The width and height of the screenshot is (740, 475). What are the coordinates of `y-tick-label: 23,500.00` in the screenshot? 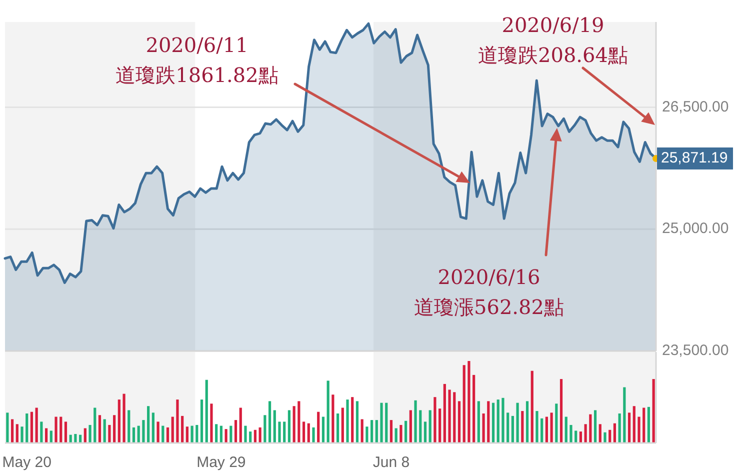 It's located at (695, 350).